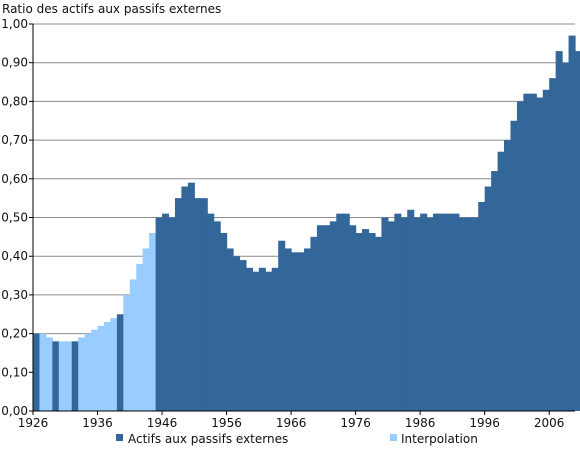  Describe the element at coordinates (56, 376) in the screenshot. I see `bar-1929` at that location.